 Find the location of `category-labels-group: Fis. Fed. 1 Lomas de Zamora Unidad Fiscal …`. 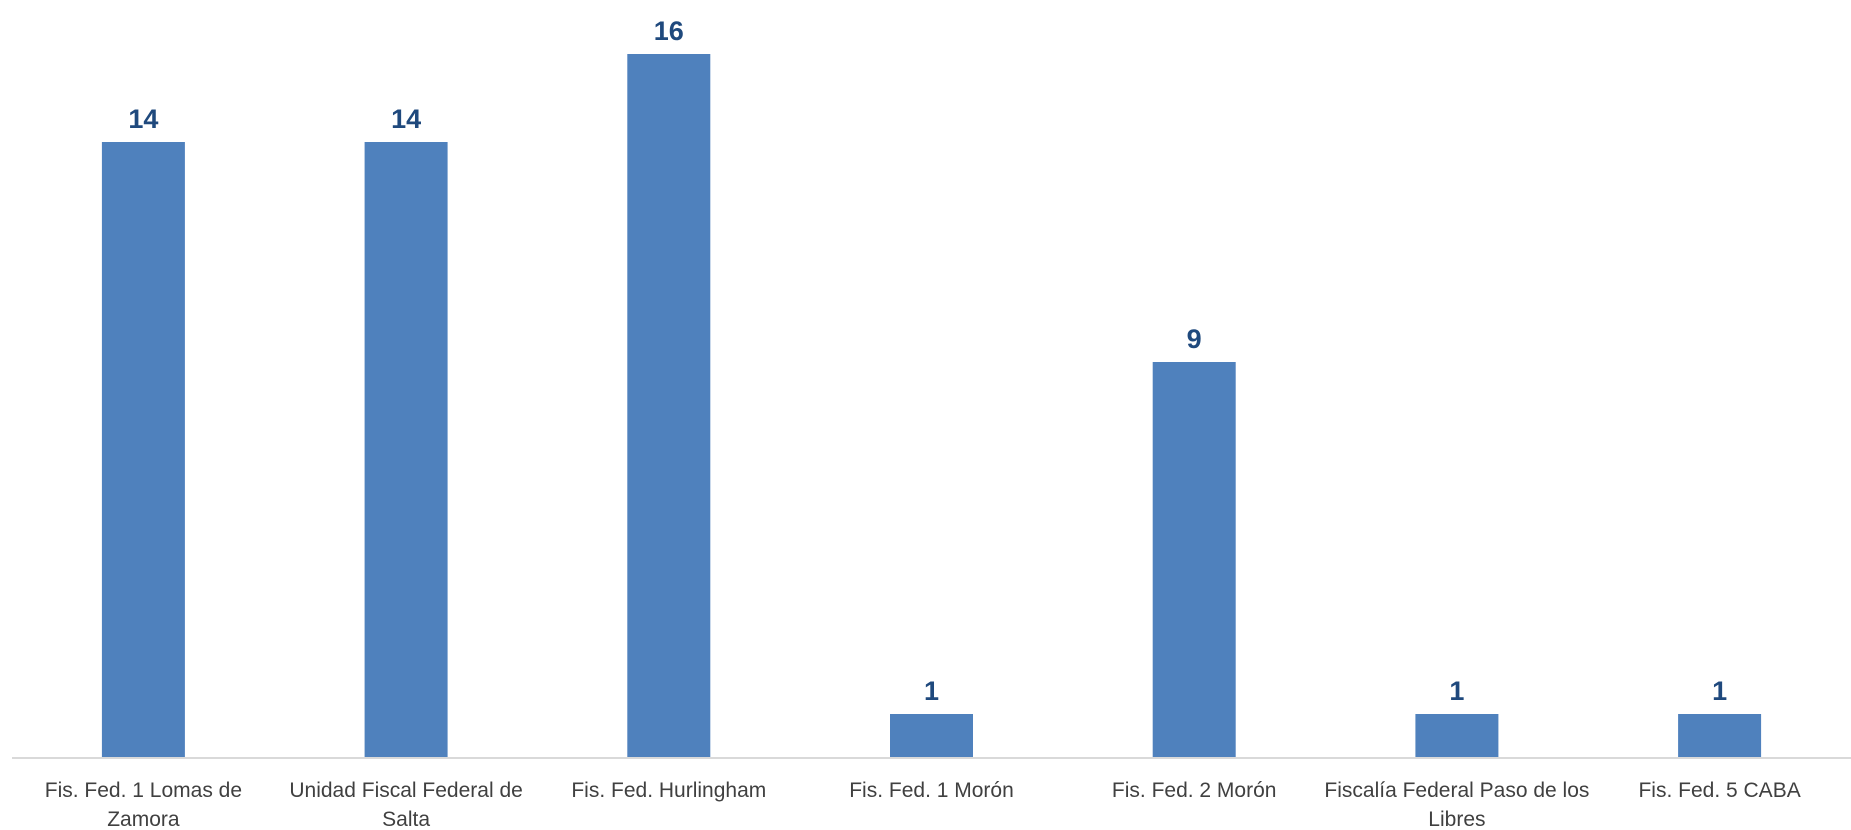

category-labels-group: Fis. Fed. 1 Lomas de Zamora Unidad Fiscal … is located at coordinates (923, 804).